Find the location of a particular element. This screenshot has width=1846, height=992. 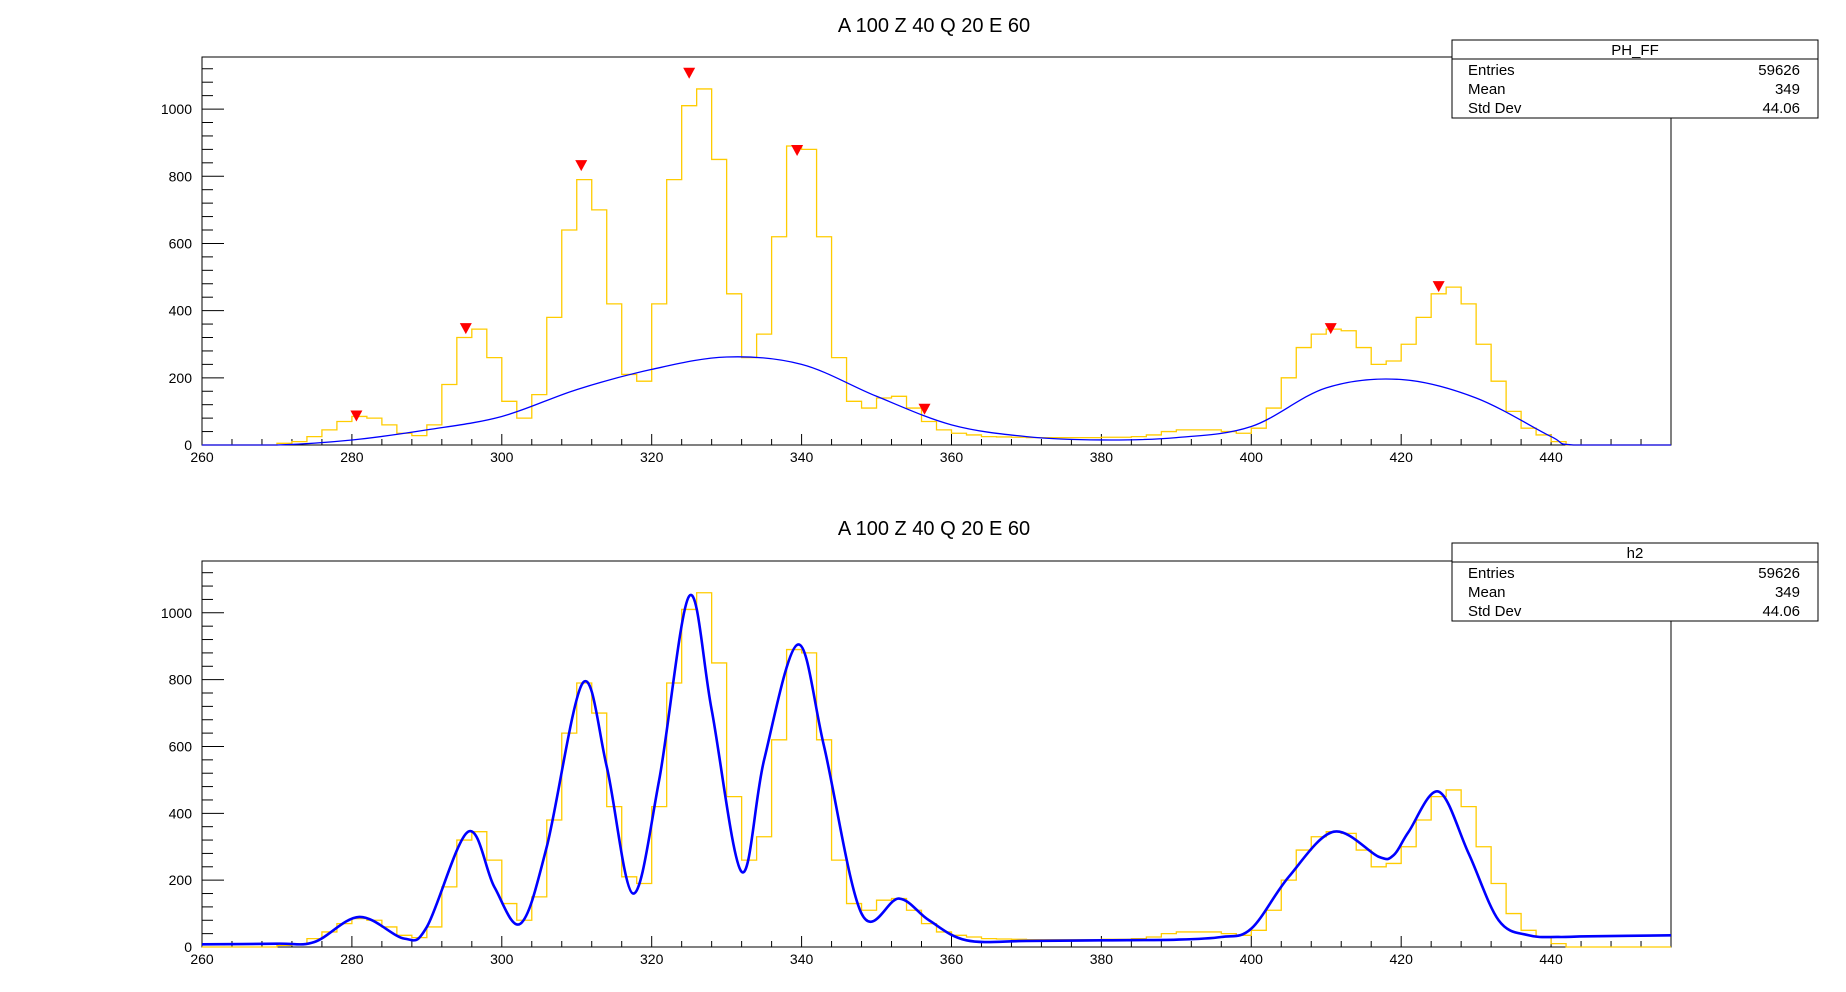

upper-stats-label-entries: Entries is located at coordinates (1491, 70).